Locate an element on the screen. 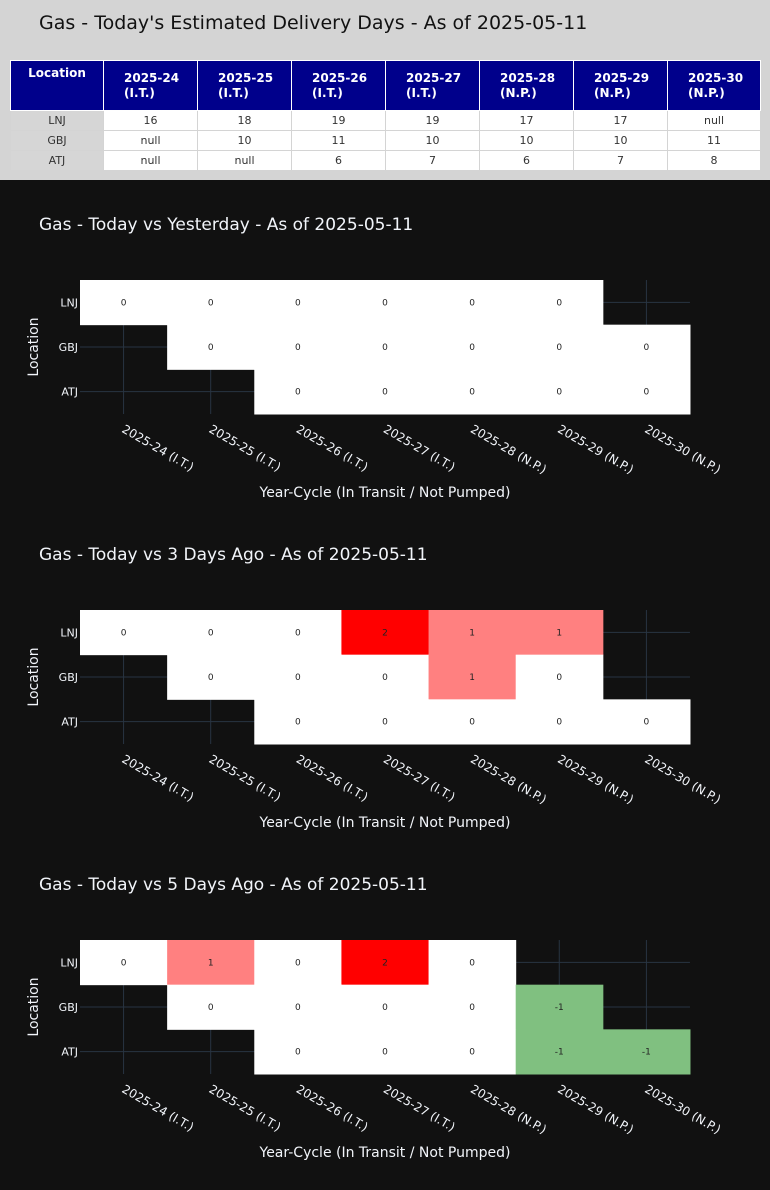  table-row: ATJ null null 6 7 6 7 8 is located at coordinates (385, 160).